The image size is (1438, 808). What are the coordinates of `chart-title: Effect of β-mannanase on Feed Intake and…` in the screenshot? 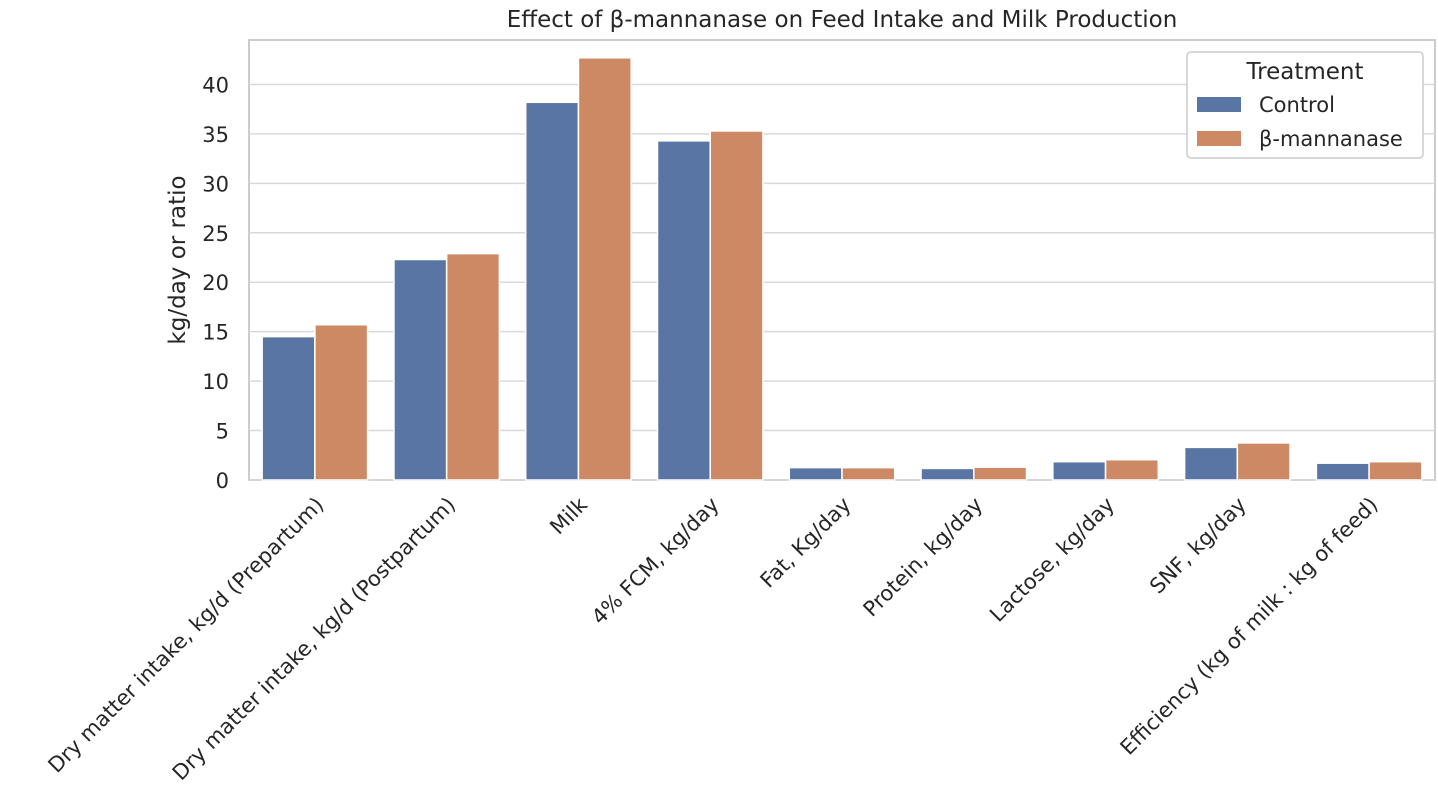 It's located at (842, 20).